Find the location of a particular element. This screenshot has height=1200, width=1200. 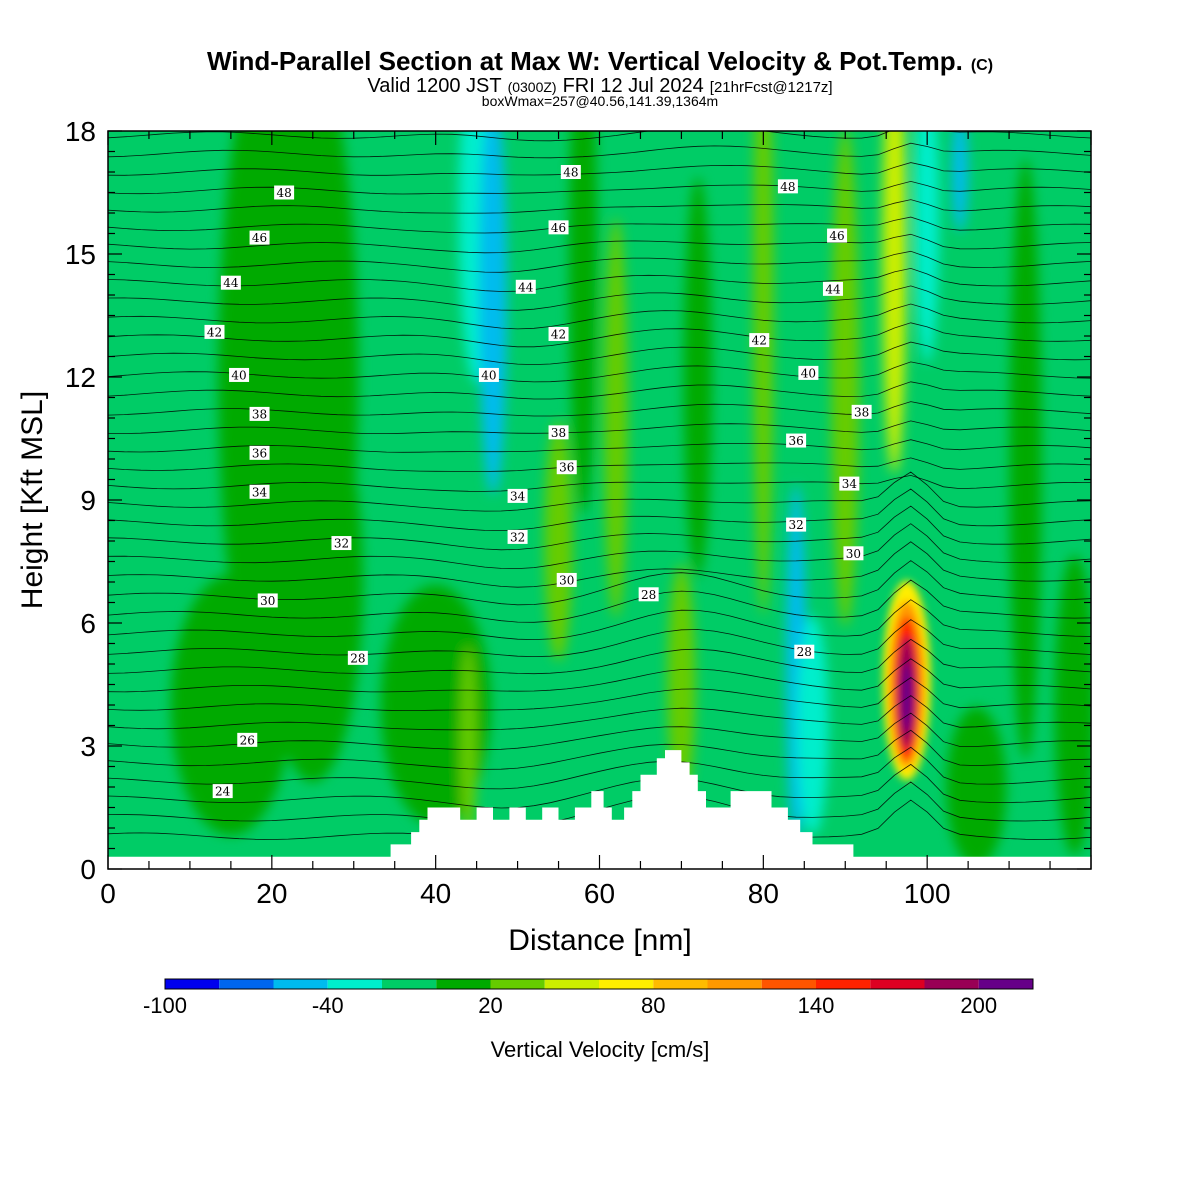

colorbar-tick-label: -40 is located at coordinates (328, 1005).